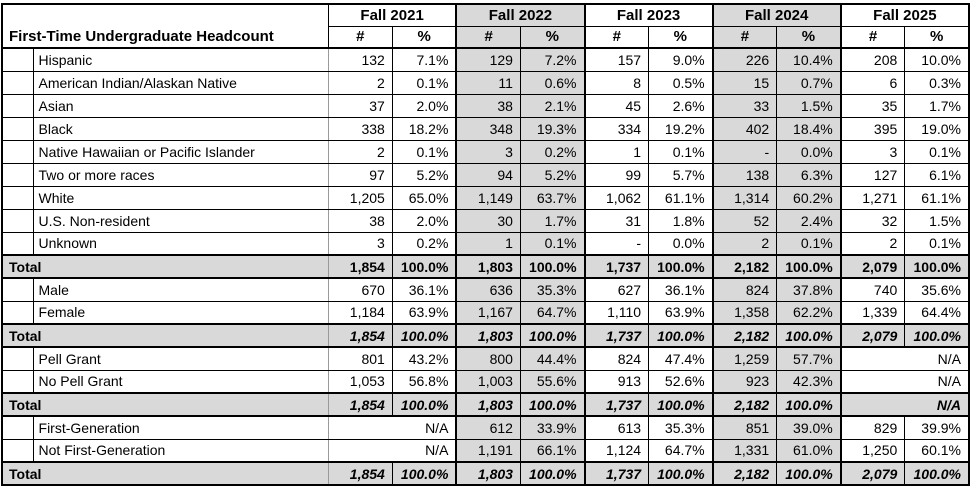 Image resolution: width=974 pixels, height=488 pixels. I want to click on subheader-percent-fall-2024: %, so click(809, 37).